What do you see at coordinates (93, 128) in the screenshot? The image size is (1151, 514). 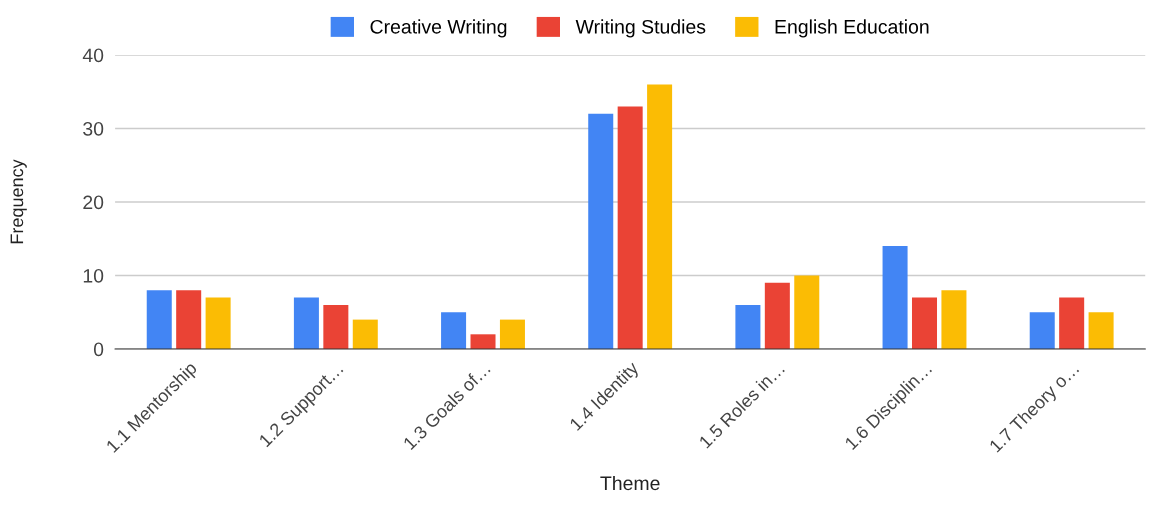 I see `y-tick-label: 30` at bounding box center [93, 128].